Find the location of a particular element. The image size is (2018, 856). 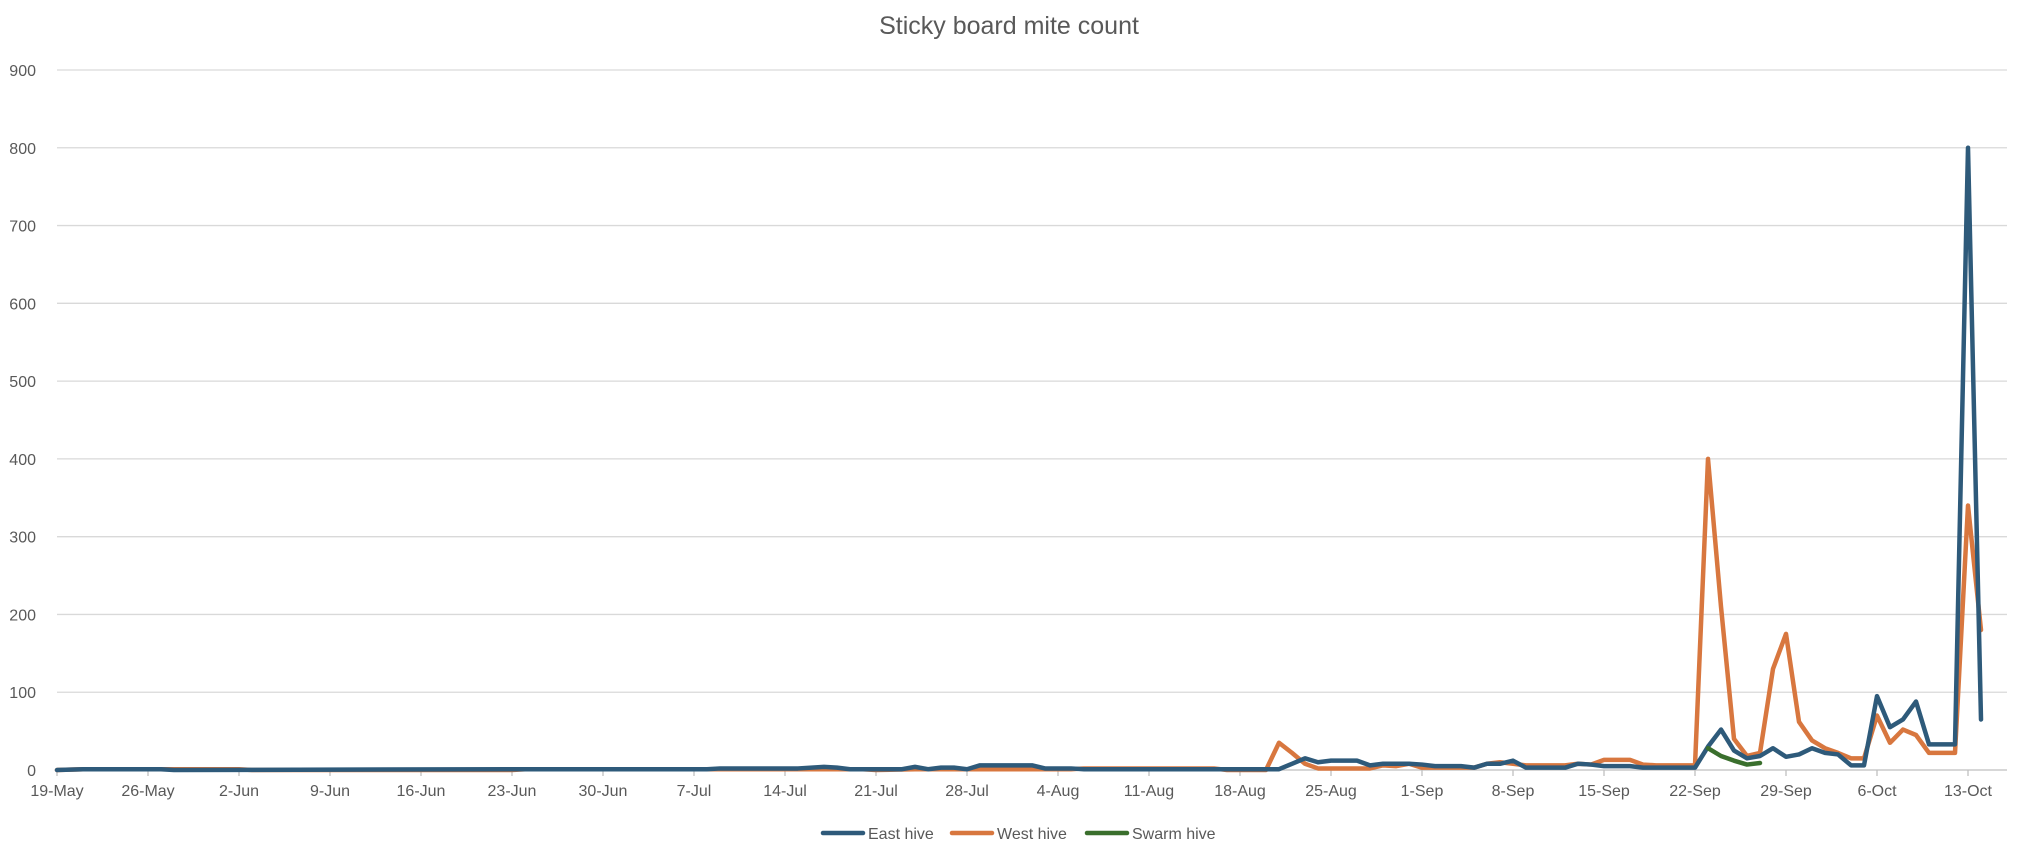

x-tick-label: 1-Sep is located at coordinates (1422, 791).